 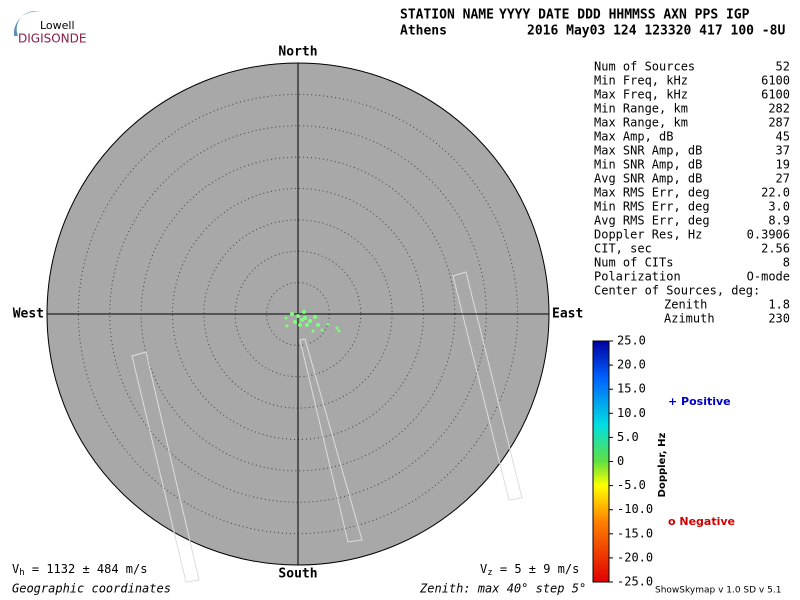 I want to click on vz-text: = 5 ± 9 m/s, so click(x=536, y=569).